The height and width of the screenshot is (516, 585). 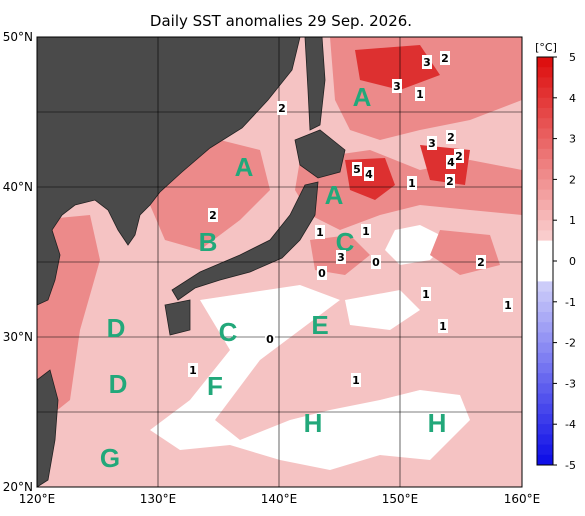 What do you see at coordinates (572, 57) in the screenshot?
I see `colorbar-tick-label: 5` at bounding box center [572, 57].